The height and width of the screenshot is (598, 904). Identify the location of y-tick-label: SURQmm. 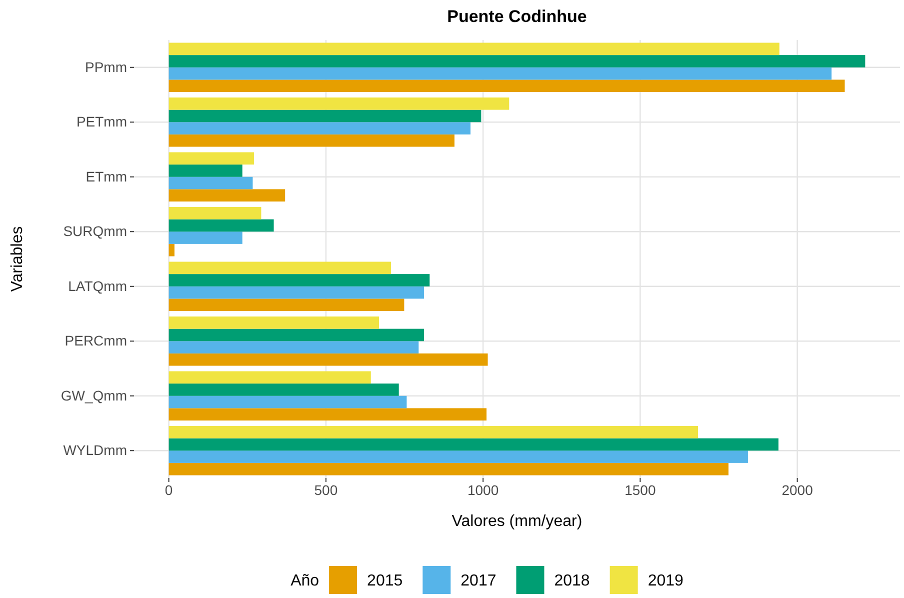
(95, 231).